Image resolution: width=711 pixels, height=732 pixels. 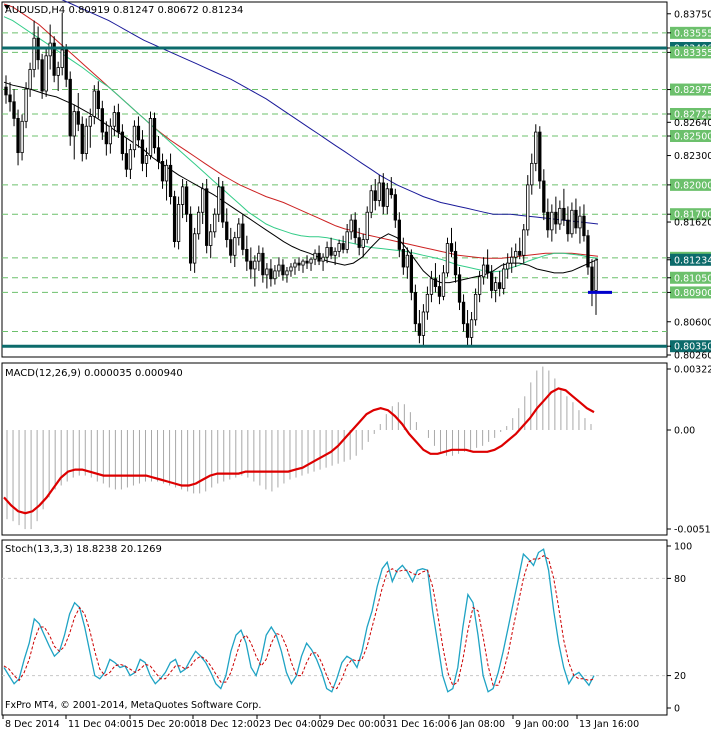 I want to click on macd-axis: 0.003228 0.00 -0.005146, so click(x=689, y=450).